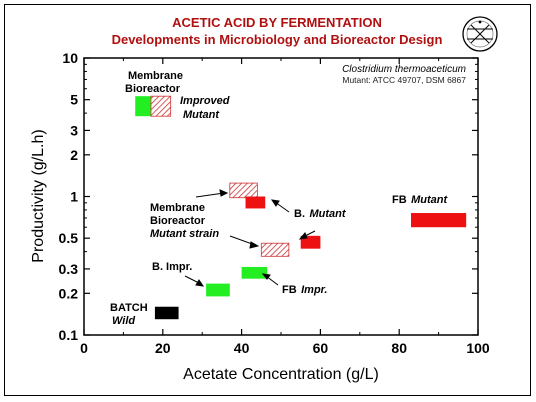 This screenshot has height=402, width=536. I want to click on x-tick-label: 0, so click(84, 348).